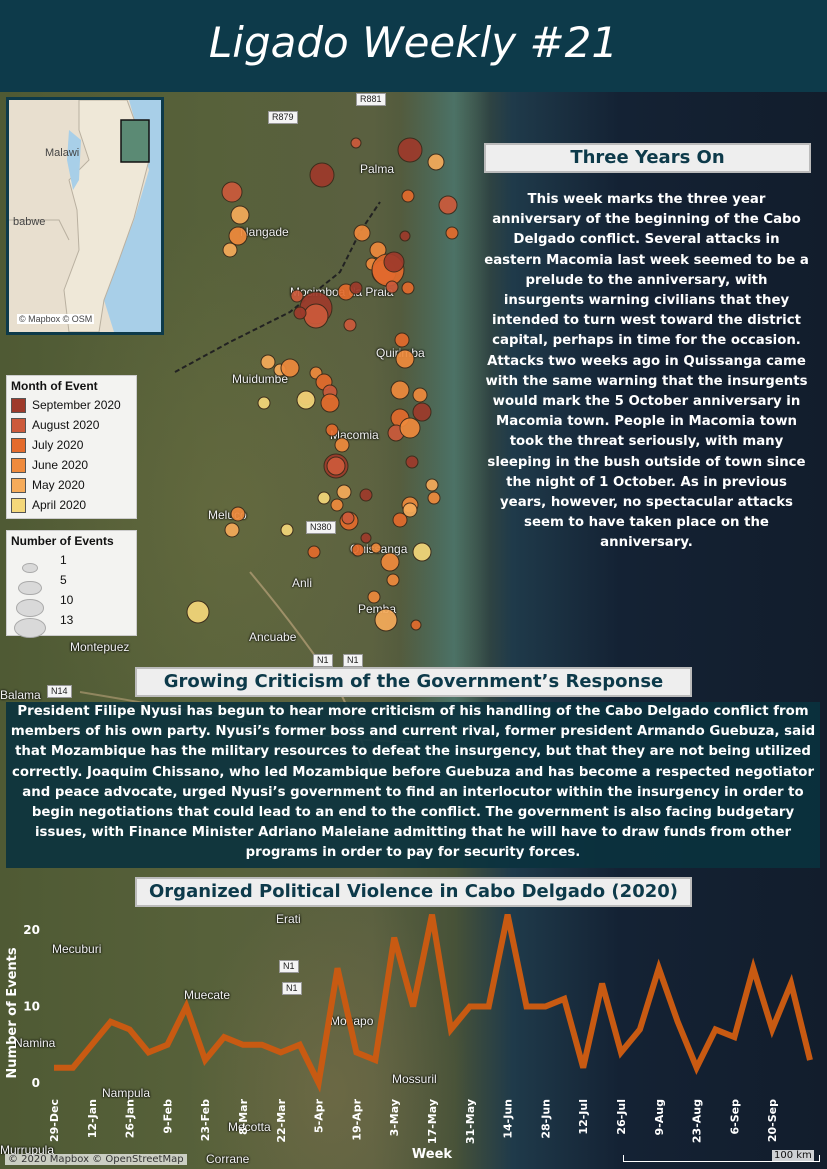 Image resolution: width=827 pixels, height=1169 pixels. Describe the element at coordinates (48, 486) in the screenshot. I see `month-legend-item: May 2020` at that location.